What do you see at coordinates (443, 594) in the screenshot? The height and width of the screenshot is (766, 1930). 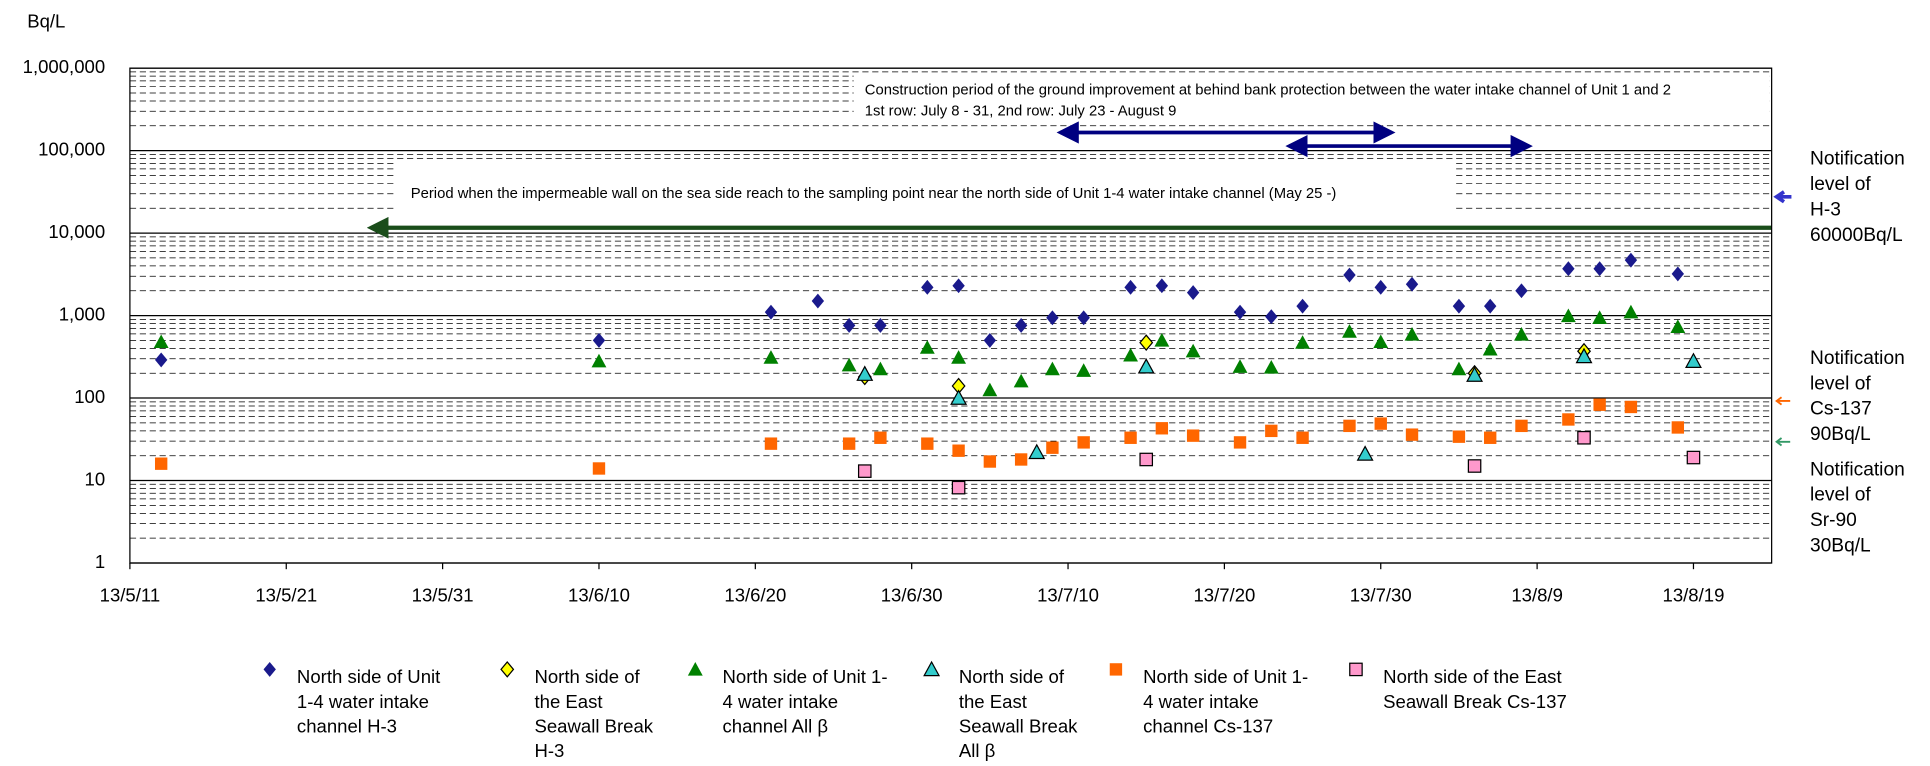 I see `x-tick-label: 13/5/31` at bounding box center [443, 594].